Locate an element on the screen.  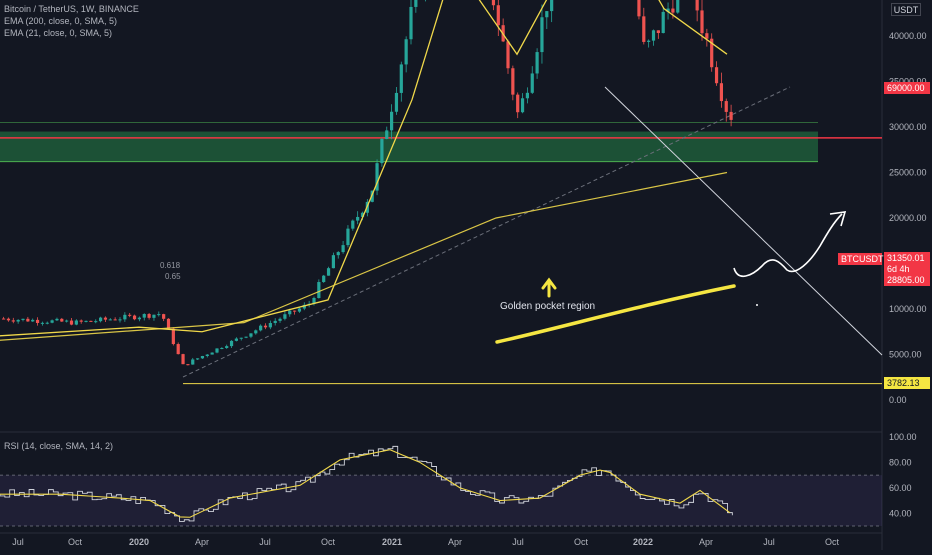
support-price-label: 28805.00 is located at coordinates (907, 280).